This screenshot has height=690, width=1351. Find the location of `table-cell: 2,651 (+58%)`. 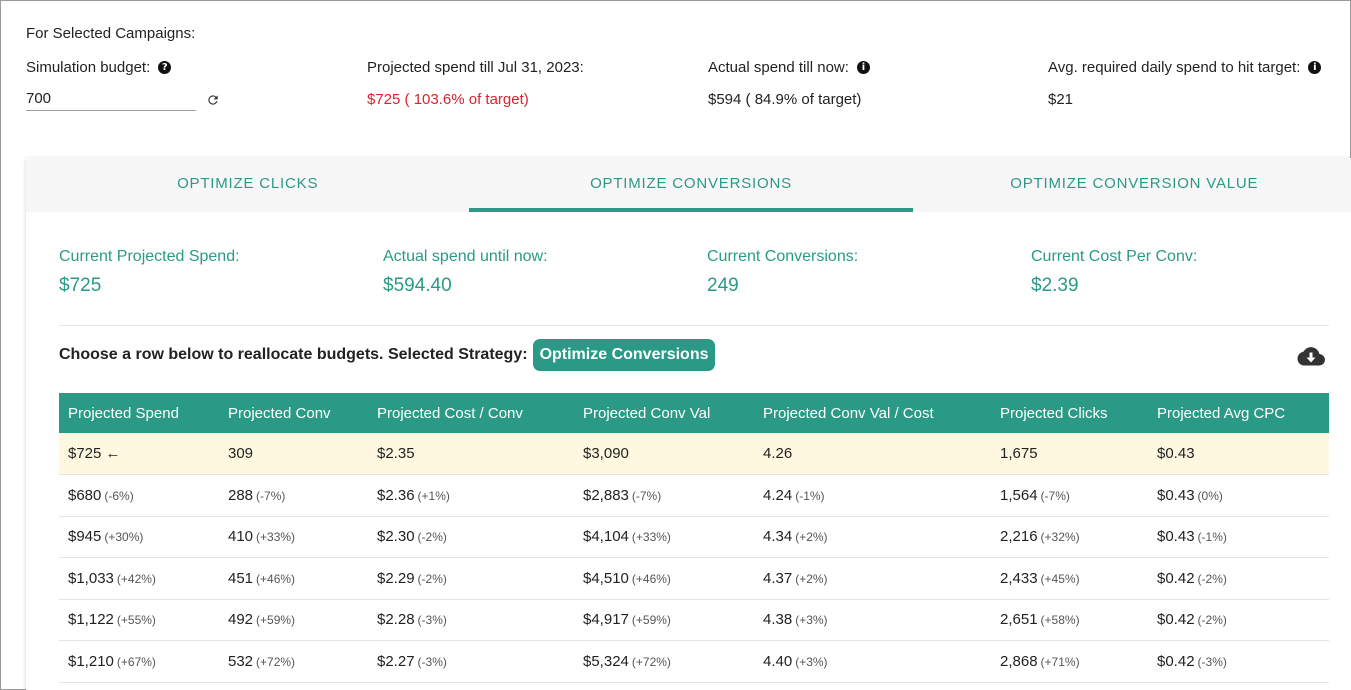

table-cell: 2,651 (+58%) is located at coordinates (1069, 620).